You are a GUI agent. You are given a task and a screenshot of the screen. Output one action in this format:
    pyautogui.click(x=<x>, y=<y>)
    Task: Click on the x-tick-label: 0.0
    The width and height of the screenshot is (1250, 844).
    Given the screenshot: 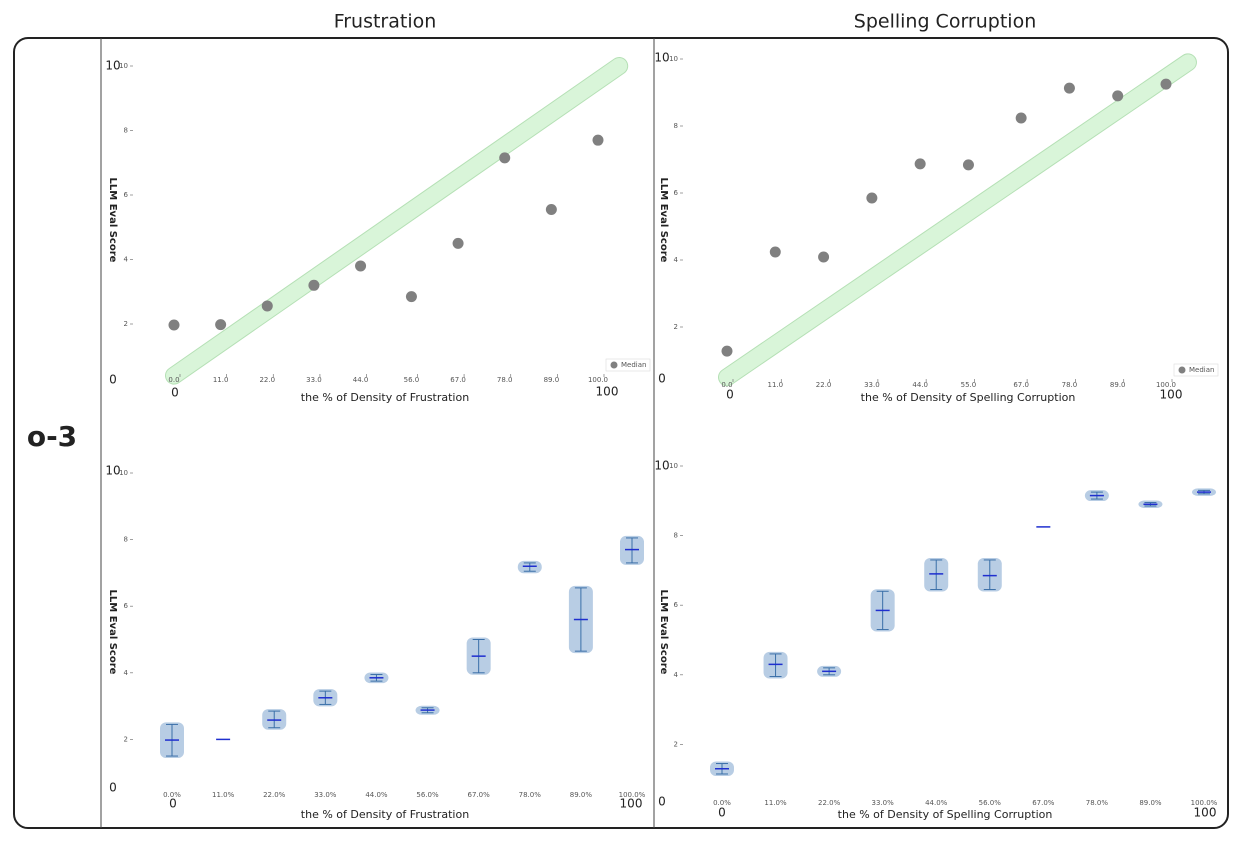 What is the action you would take?
    pyautogui.click(x=726, y=385)
    